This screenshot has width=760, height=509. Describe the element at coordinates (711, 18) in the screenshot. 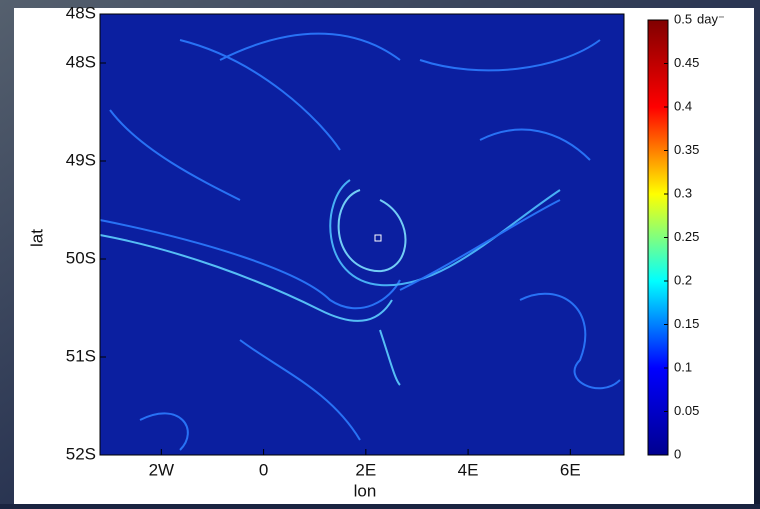

I see `colorbar-label: day⁻` at that location.